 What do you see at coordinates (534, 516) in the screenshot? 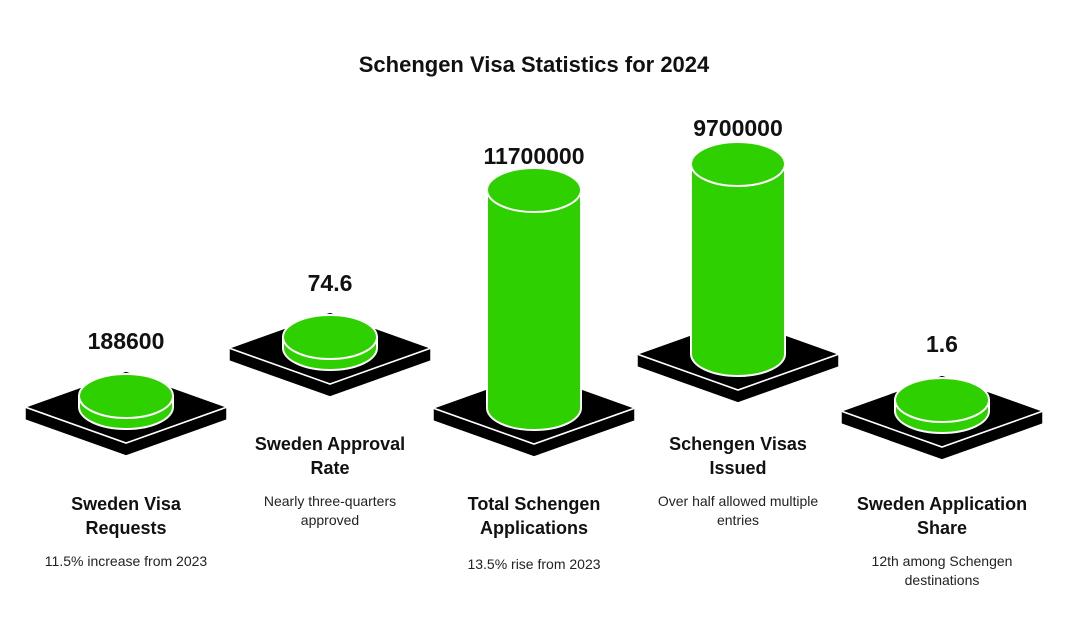
I see `category-label: Total Schengen Applications` at bounding box center [534, 516].